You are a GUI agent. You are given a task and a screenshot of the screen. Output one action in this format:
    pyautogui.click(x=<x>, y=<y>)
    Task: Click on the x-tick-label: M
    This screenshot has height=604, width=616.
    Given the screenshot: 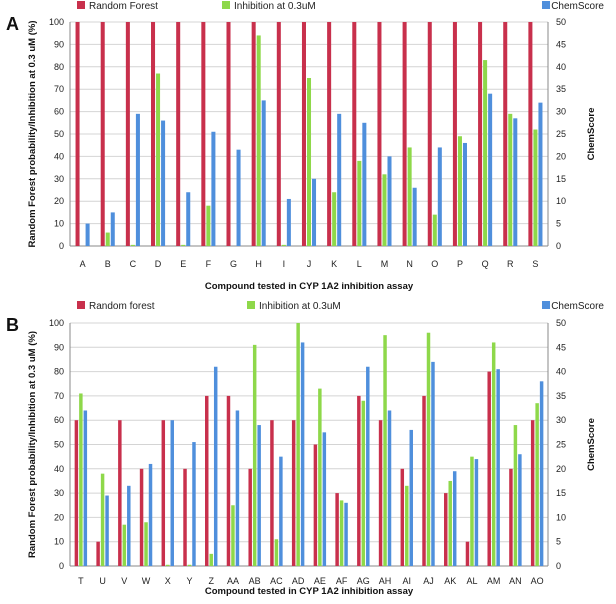 What is the action you would take?
    pyautogui.click(x=385, y=264)
    